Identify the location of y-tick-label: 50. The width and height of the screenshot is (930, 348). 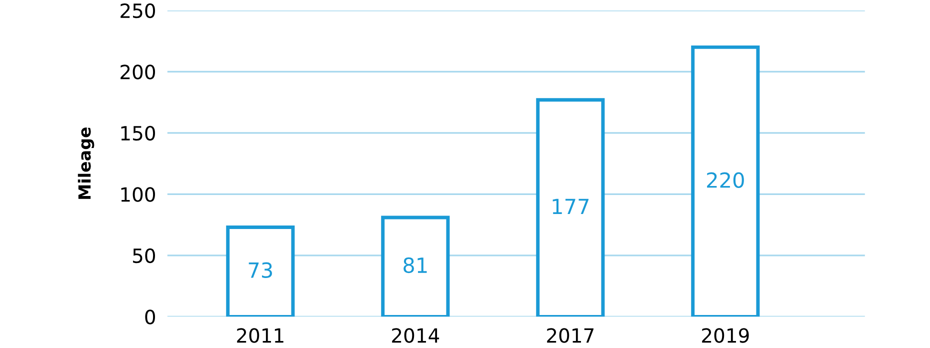
(144, 256).